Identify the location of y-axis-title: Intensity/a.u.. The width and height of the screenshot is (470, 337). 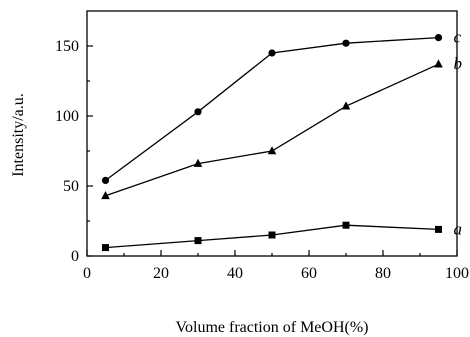
(18, 135).